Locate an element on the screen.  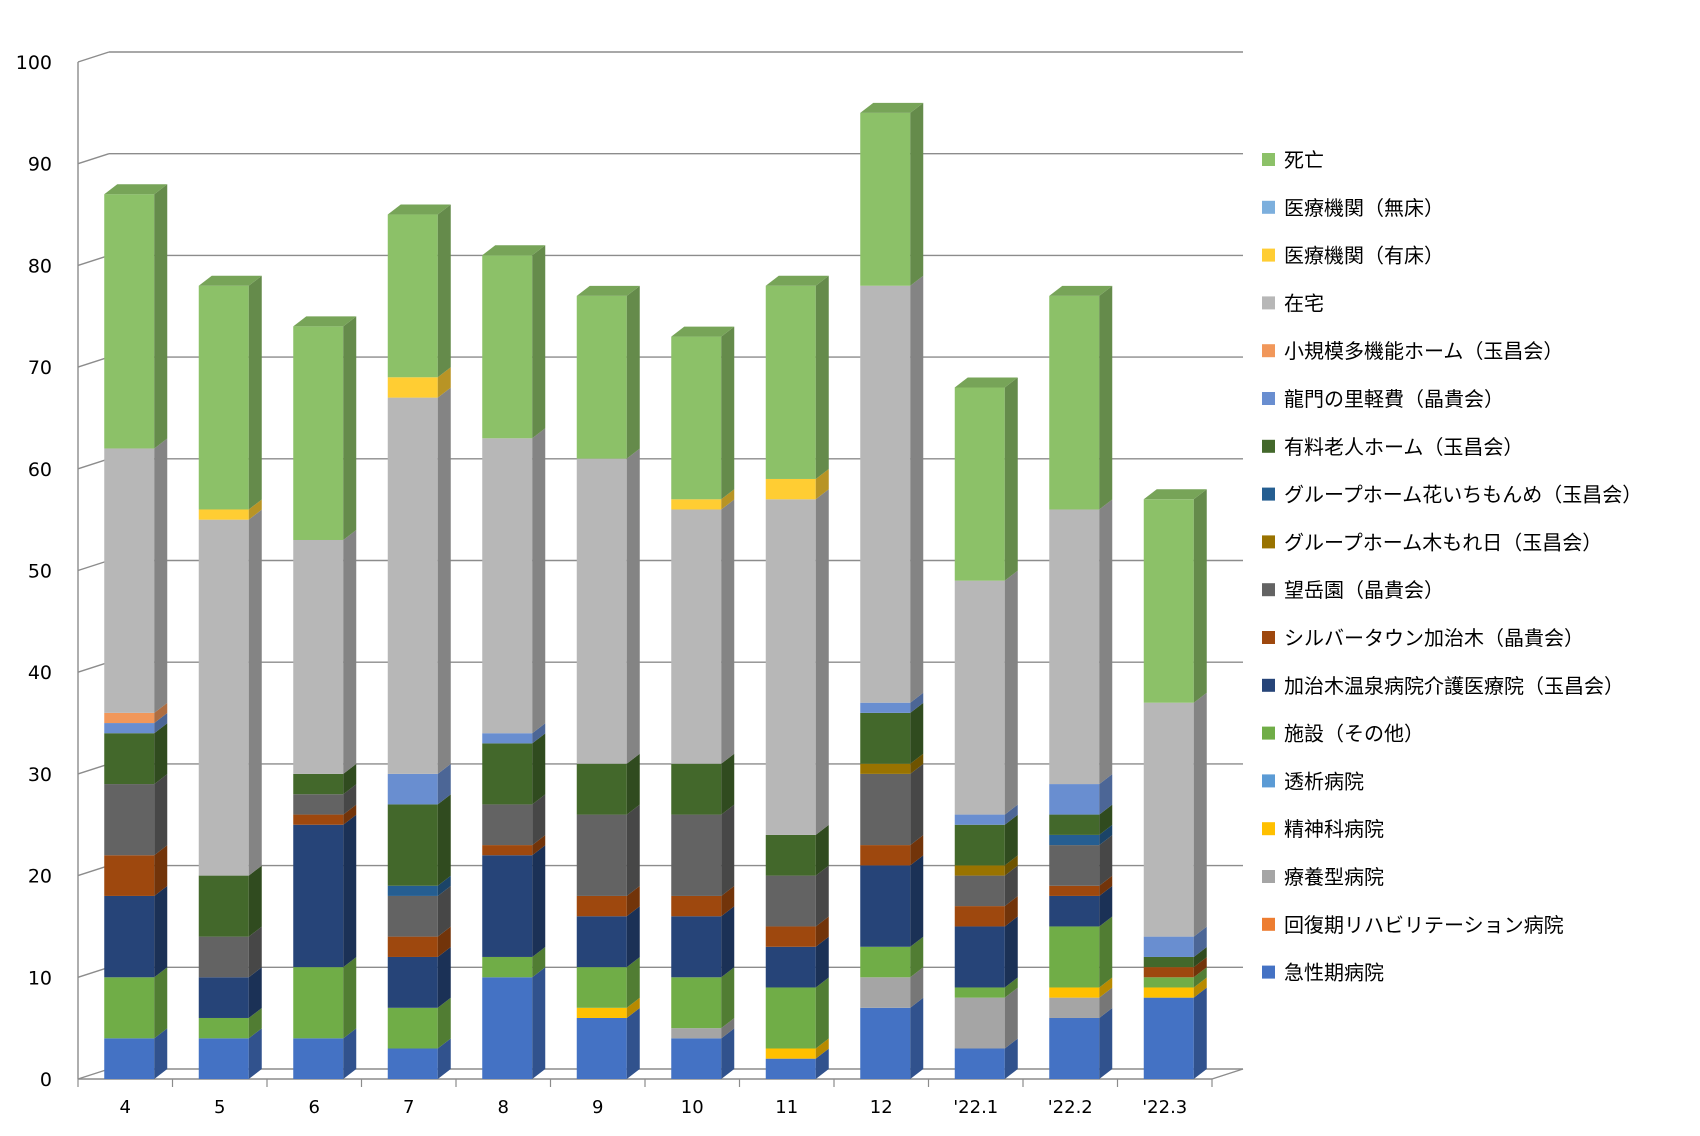
x-tick-label: 10 is located at coordinates (692, 1107).